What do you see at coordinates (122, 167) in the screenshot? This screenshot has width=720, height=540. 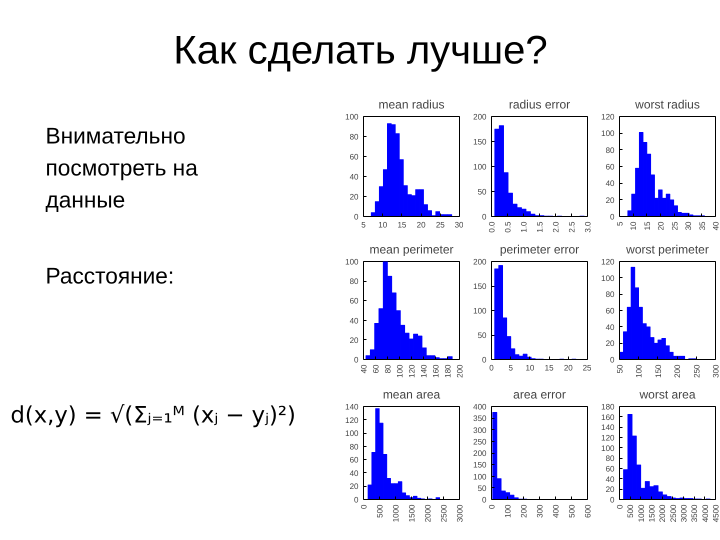 I see `text: Внимательно посмотреть на данные` at bounding box center [122, 167].